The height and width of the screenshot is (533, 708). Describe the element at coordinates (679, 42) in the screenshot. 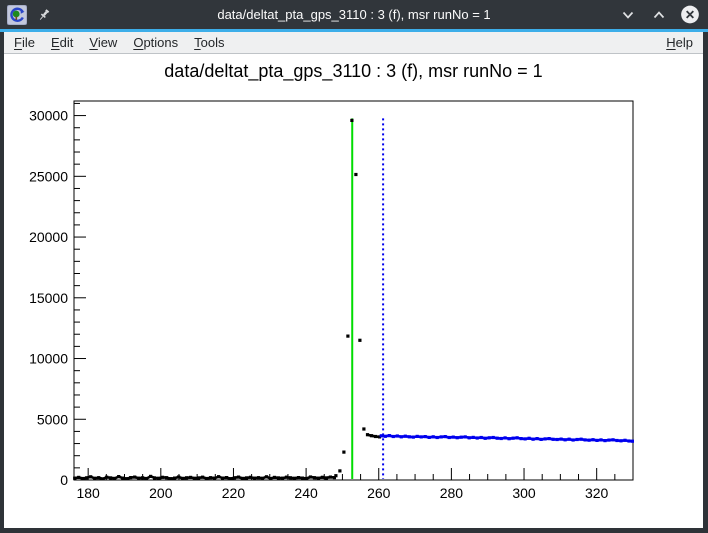

I see `menu-item-help: Help` at that location.